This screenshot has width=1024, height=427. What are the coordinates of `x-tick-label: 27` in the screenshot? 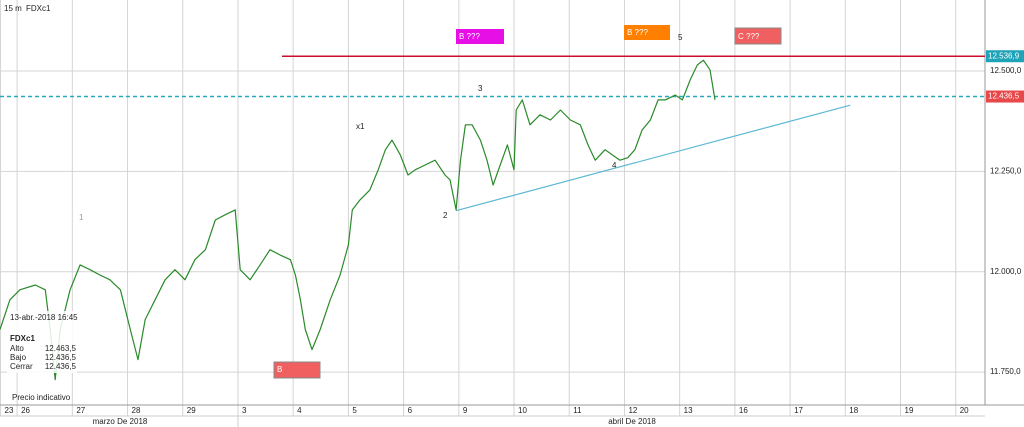 It's located at (80, 410).